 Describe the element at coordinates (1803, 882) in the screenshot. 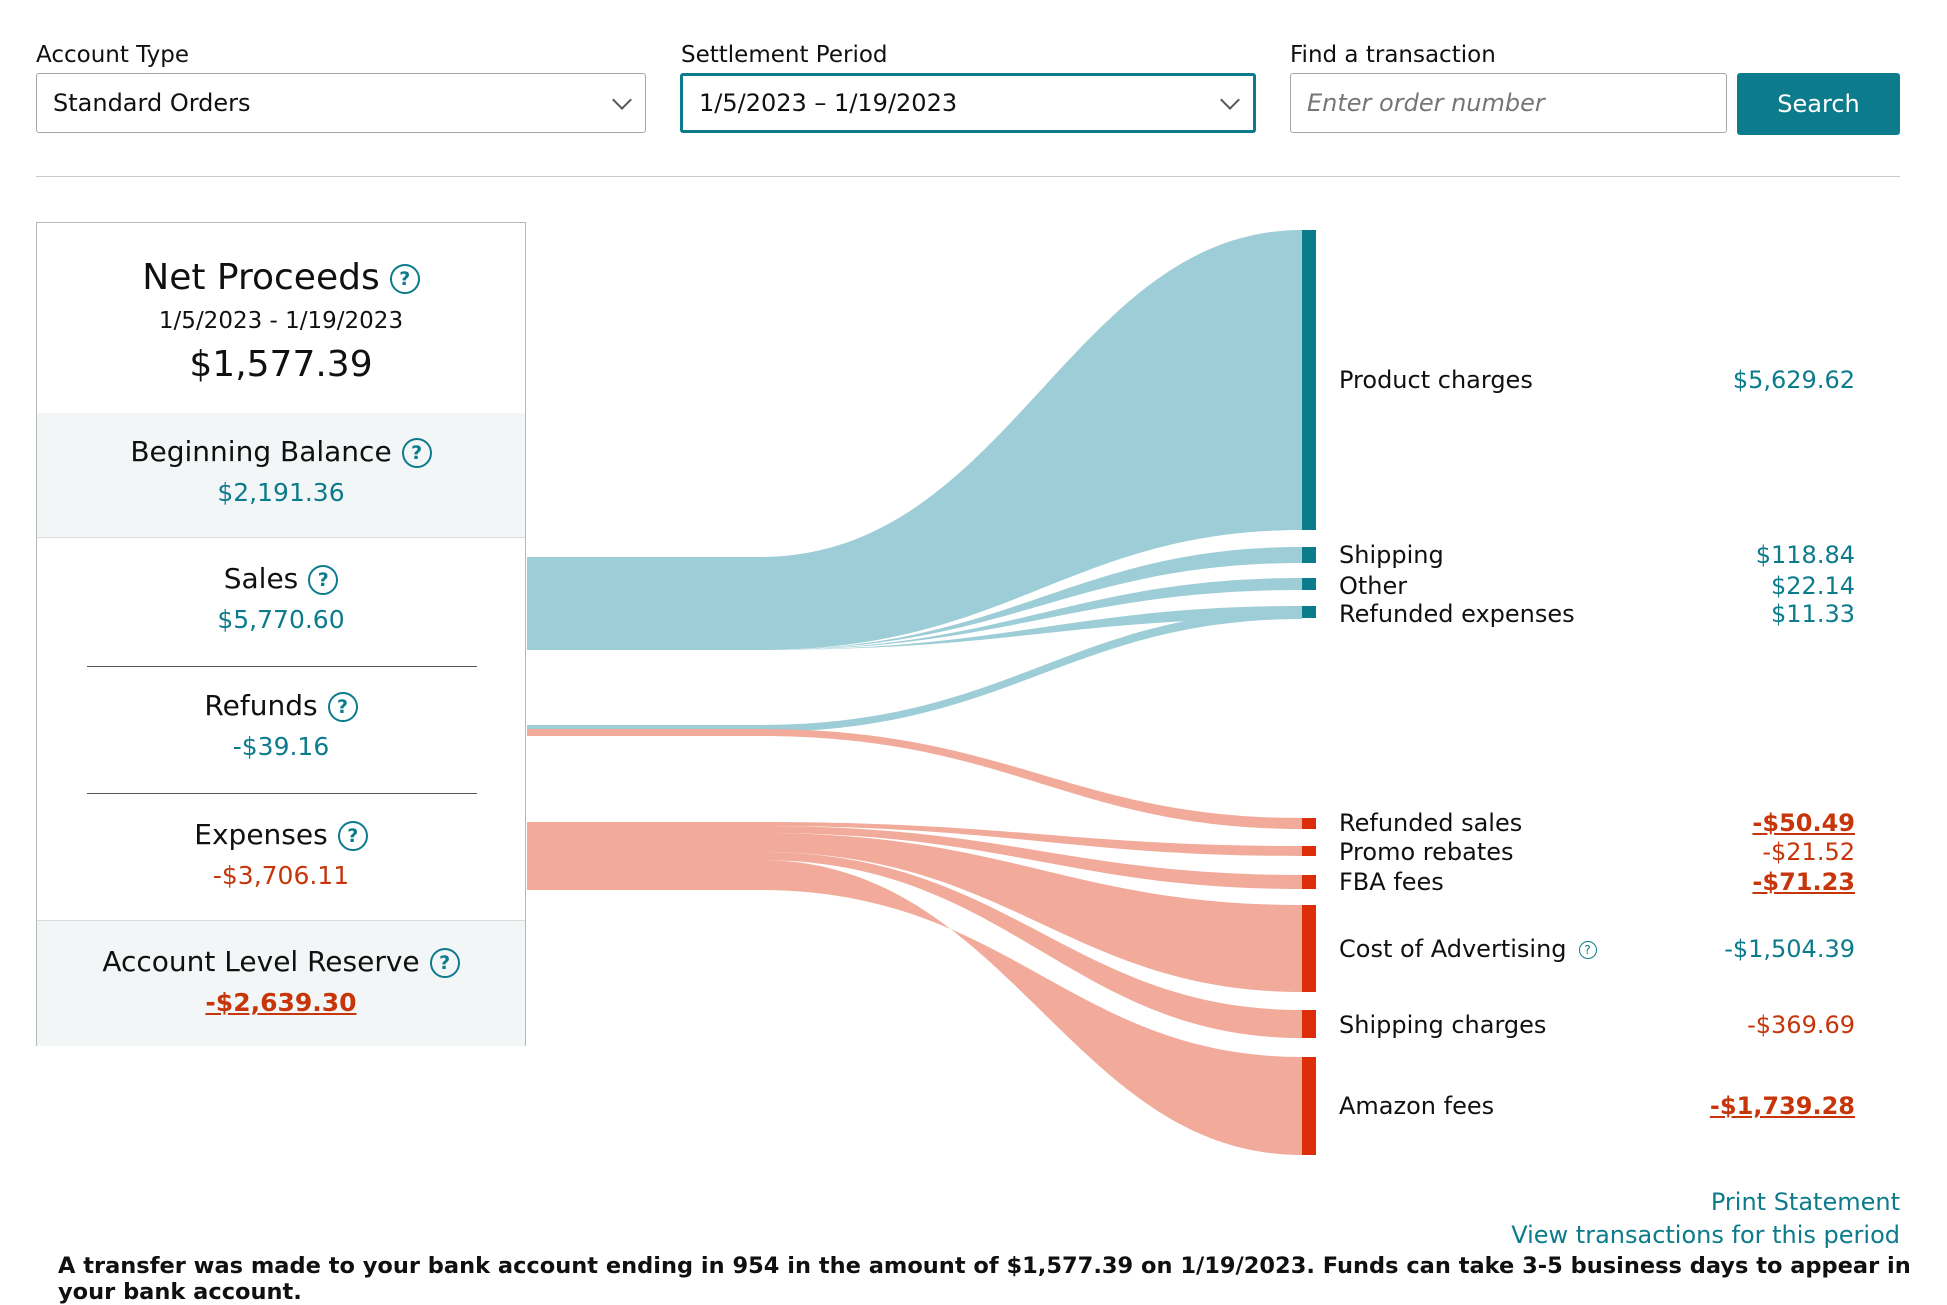

I see `fba-fees-value: -$71.23` at that location.